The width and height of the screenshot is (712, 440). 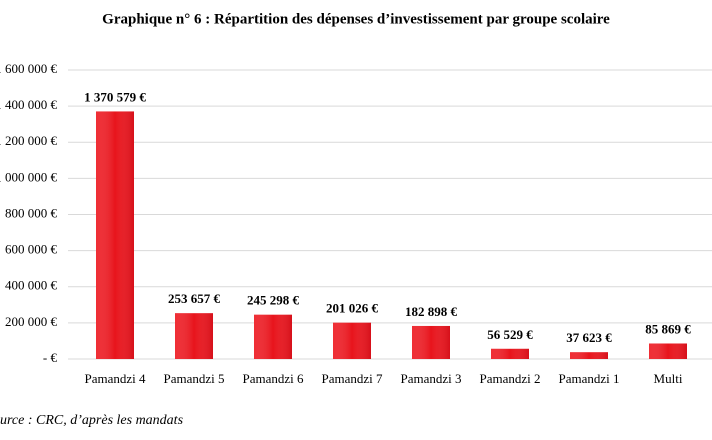 What do you see at coordinates (430, 378) in the screenshot?
I see `x-tick-label: Pamandzi 3` at bounding box center [430, 378].